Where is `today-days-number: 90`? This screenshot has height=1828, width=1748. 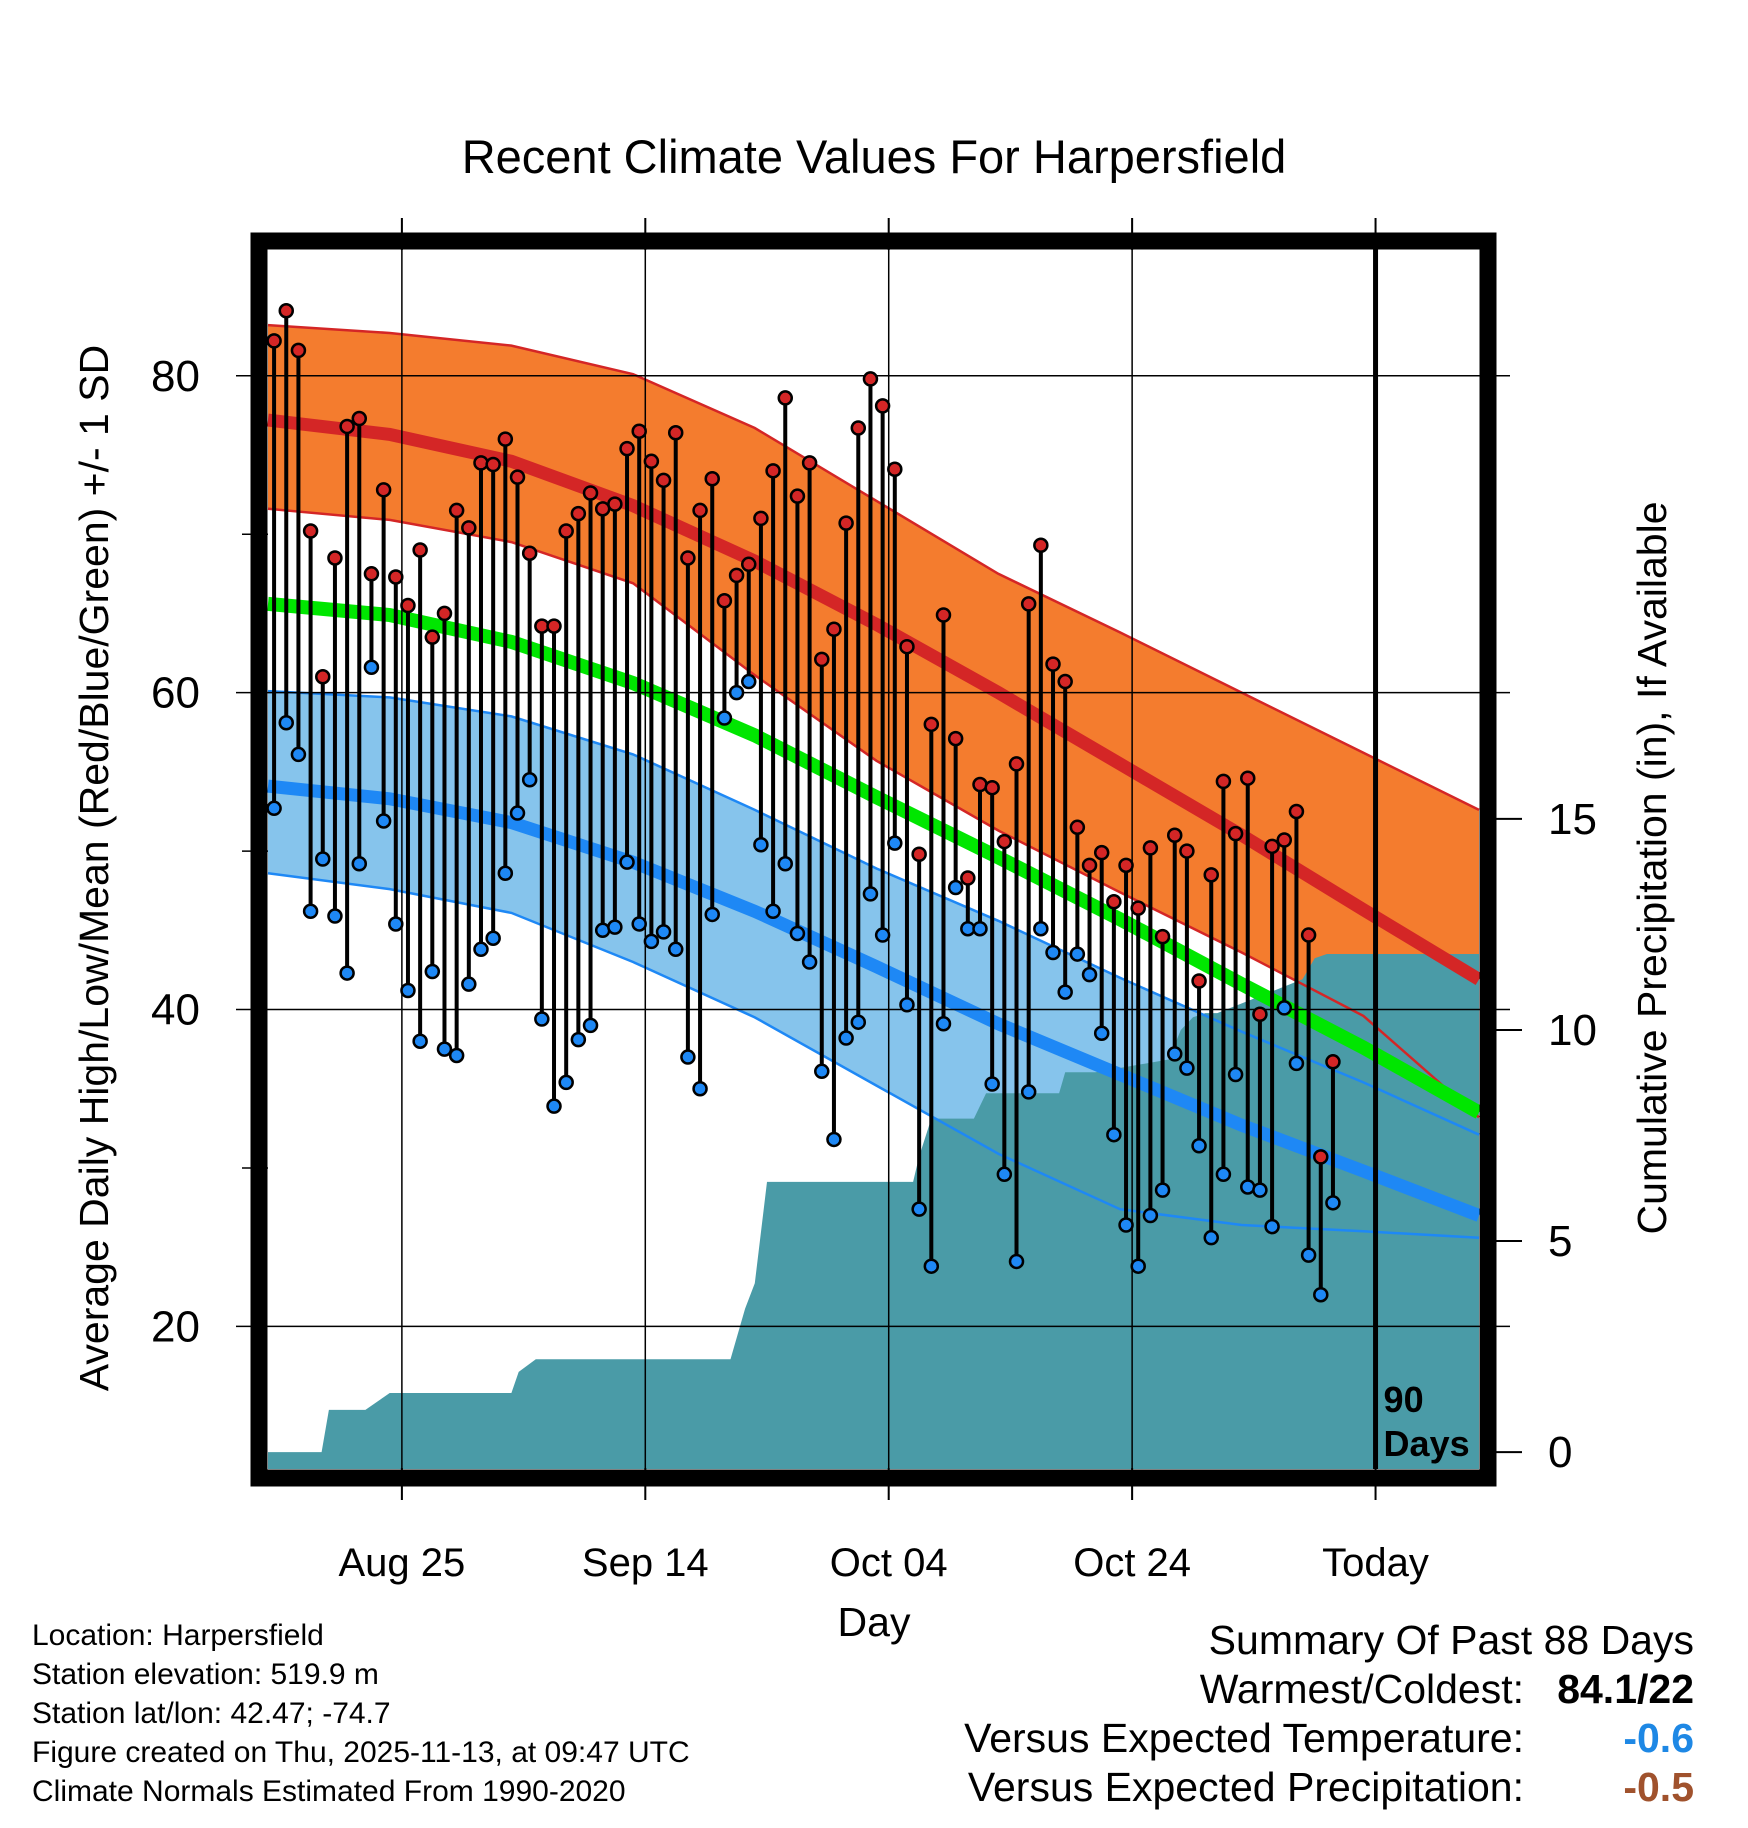 today-days-number: 90 is located at coordinates (1404, 1399).